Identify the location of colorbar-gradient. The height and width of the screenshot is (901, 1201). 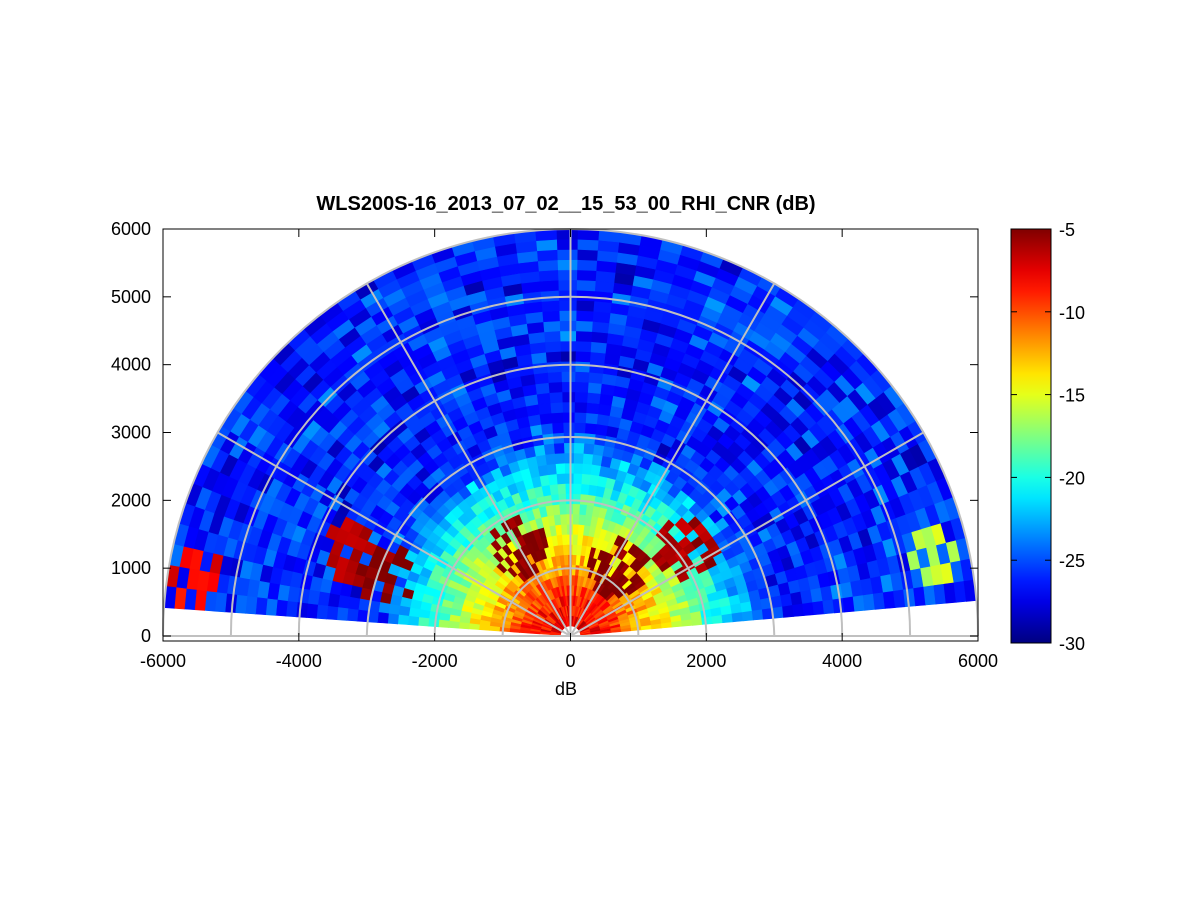
(1031, 436).